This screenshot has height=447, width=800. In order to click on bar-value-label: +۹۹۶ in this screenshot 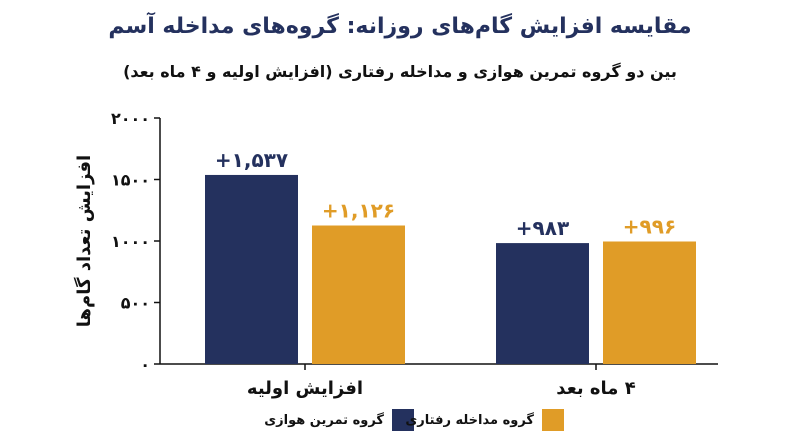, I will do `click(649, 226)`.